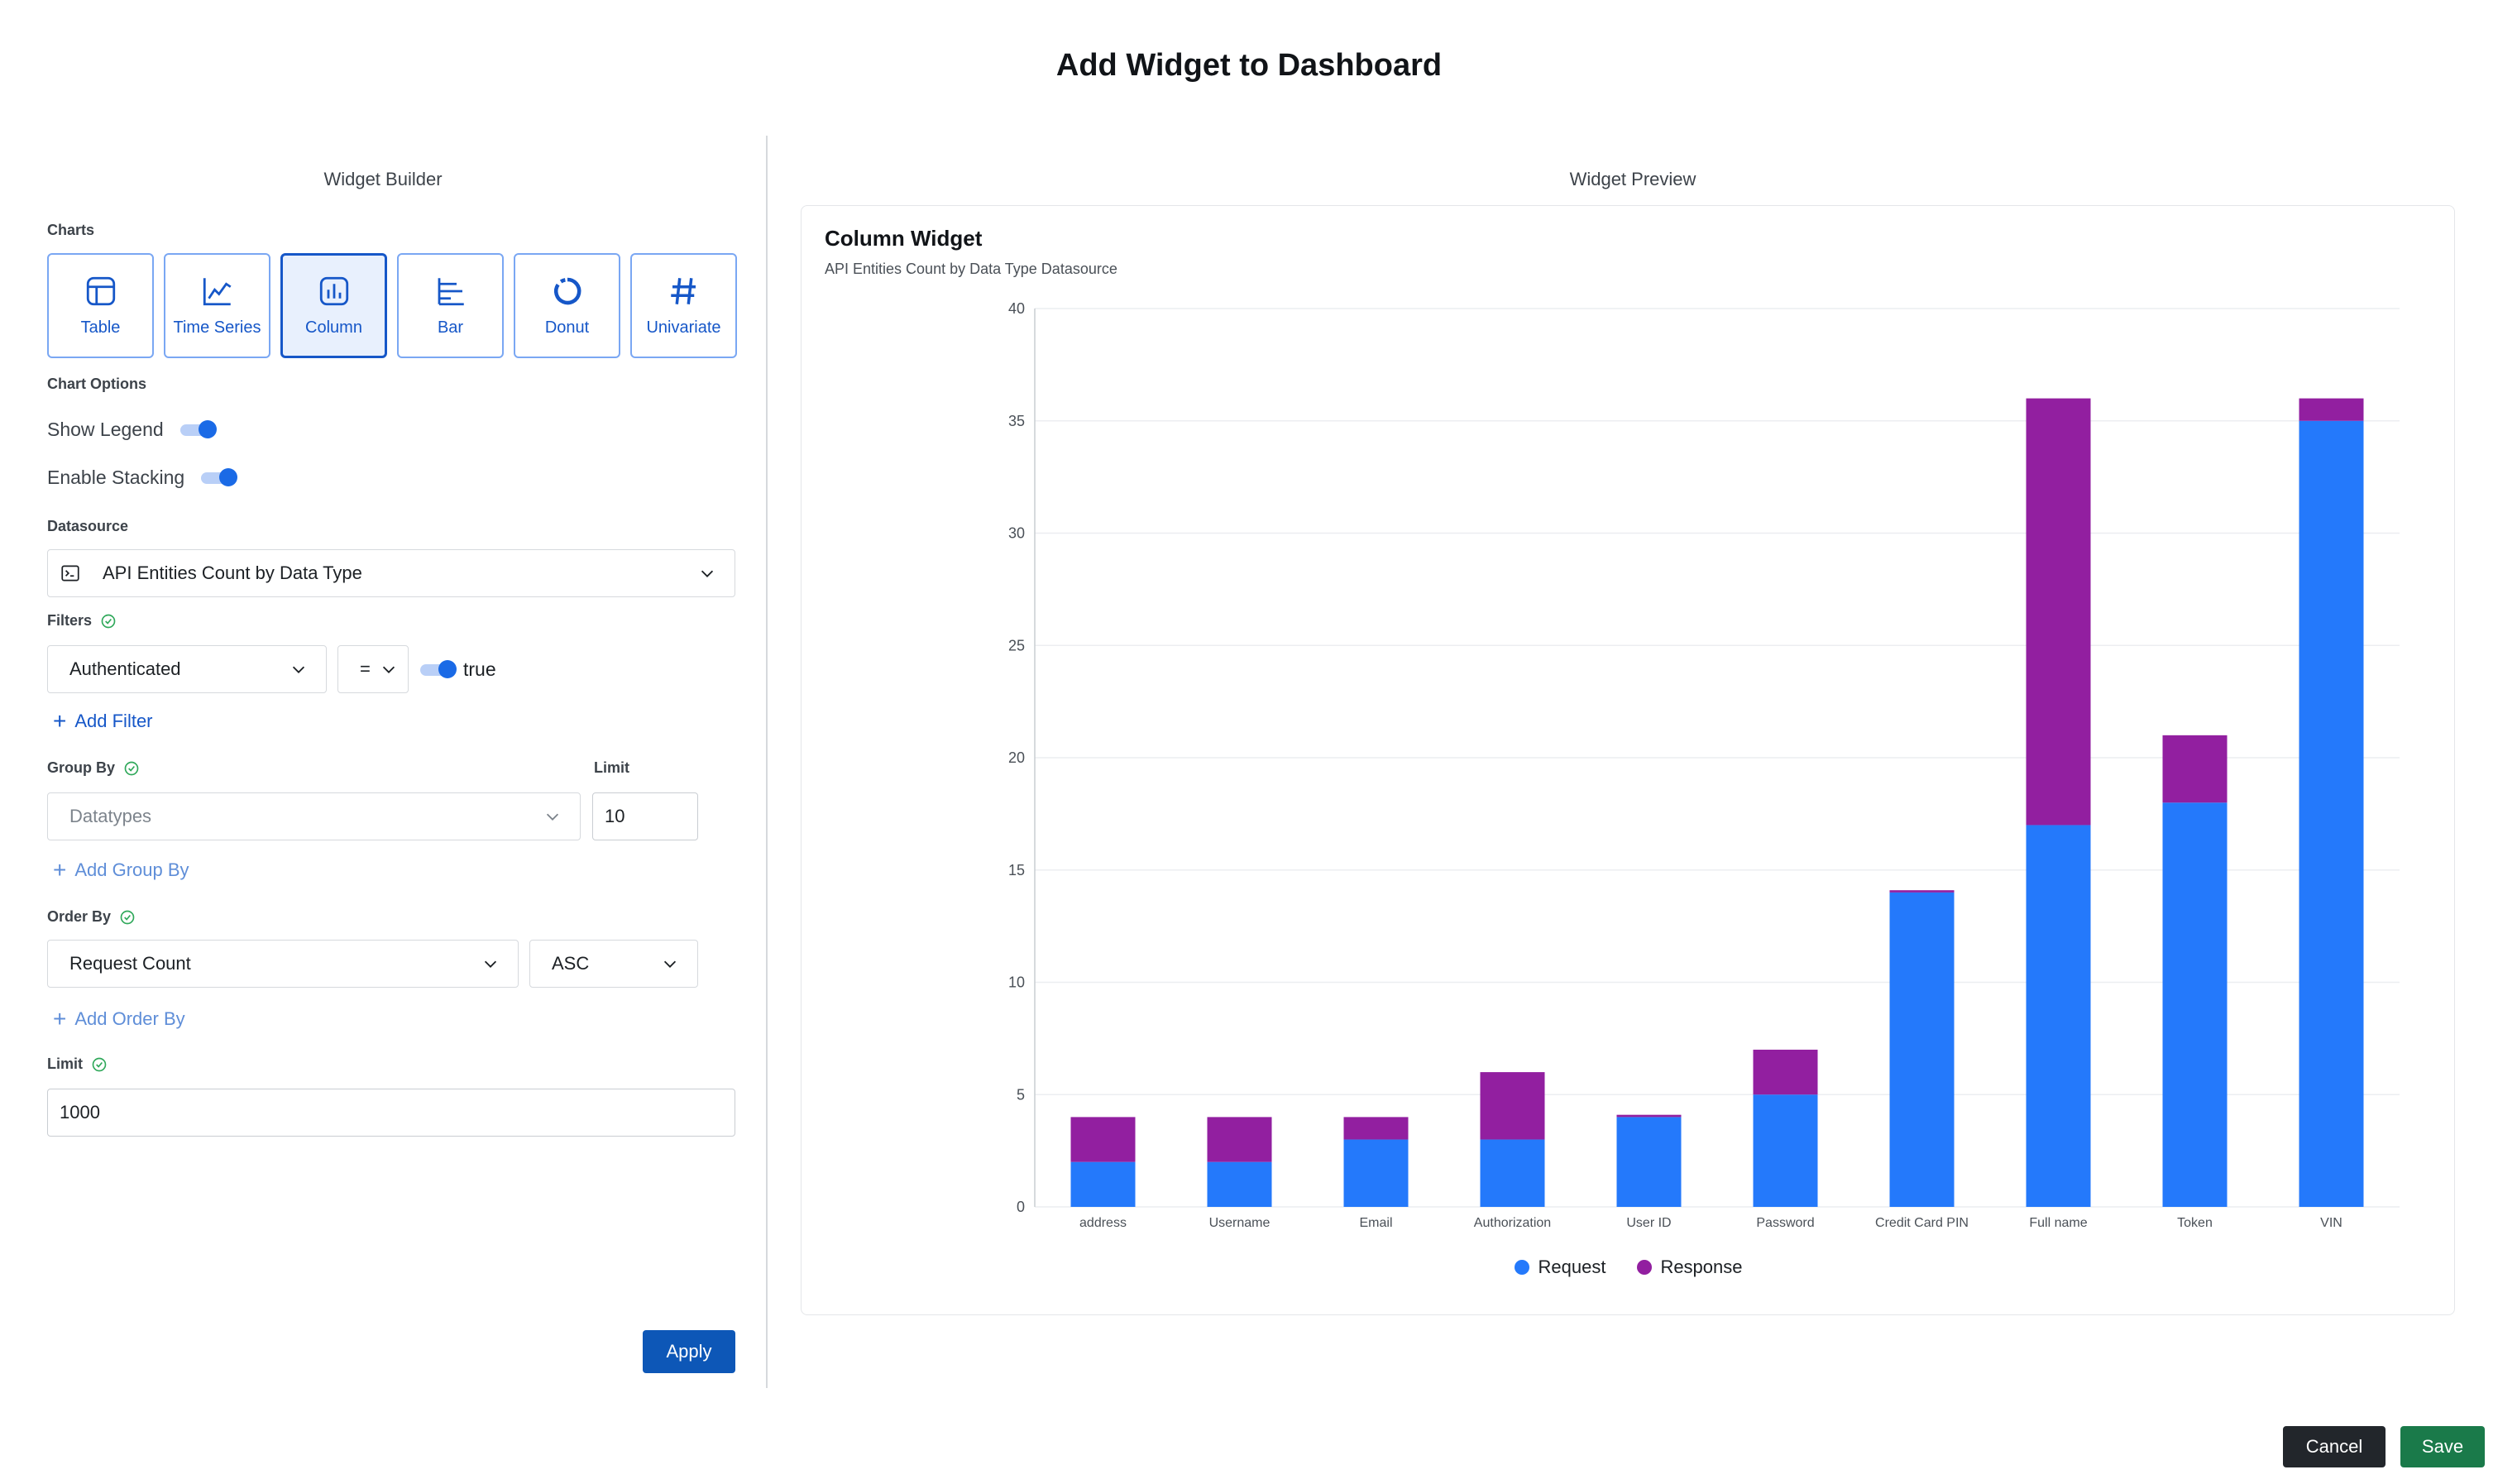 This screenshot has width=2498, height=1484. I want to click on x-tick-label: Password, so click(1785, 1223).